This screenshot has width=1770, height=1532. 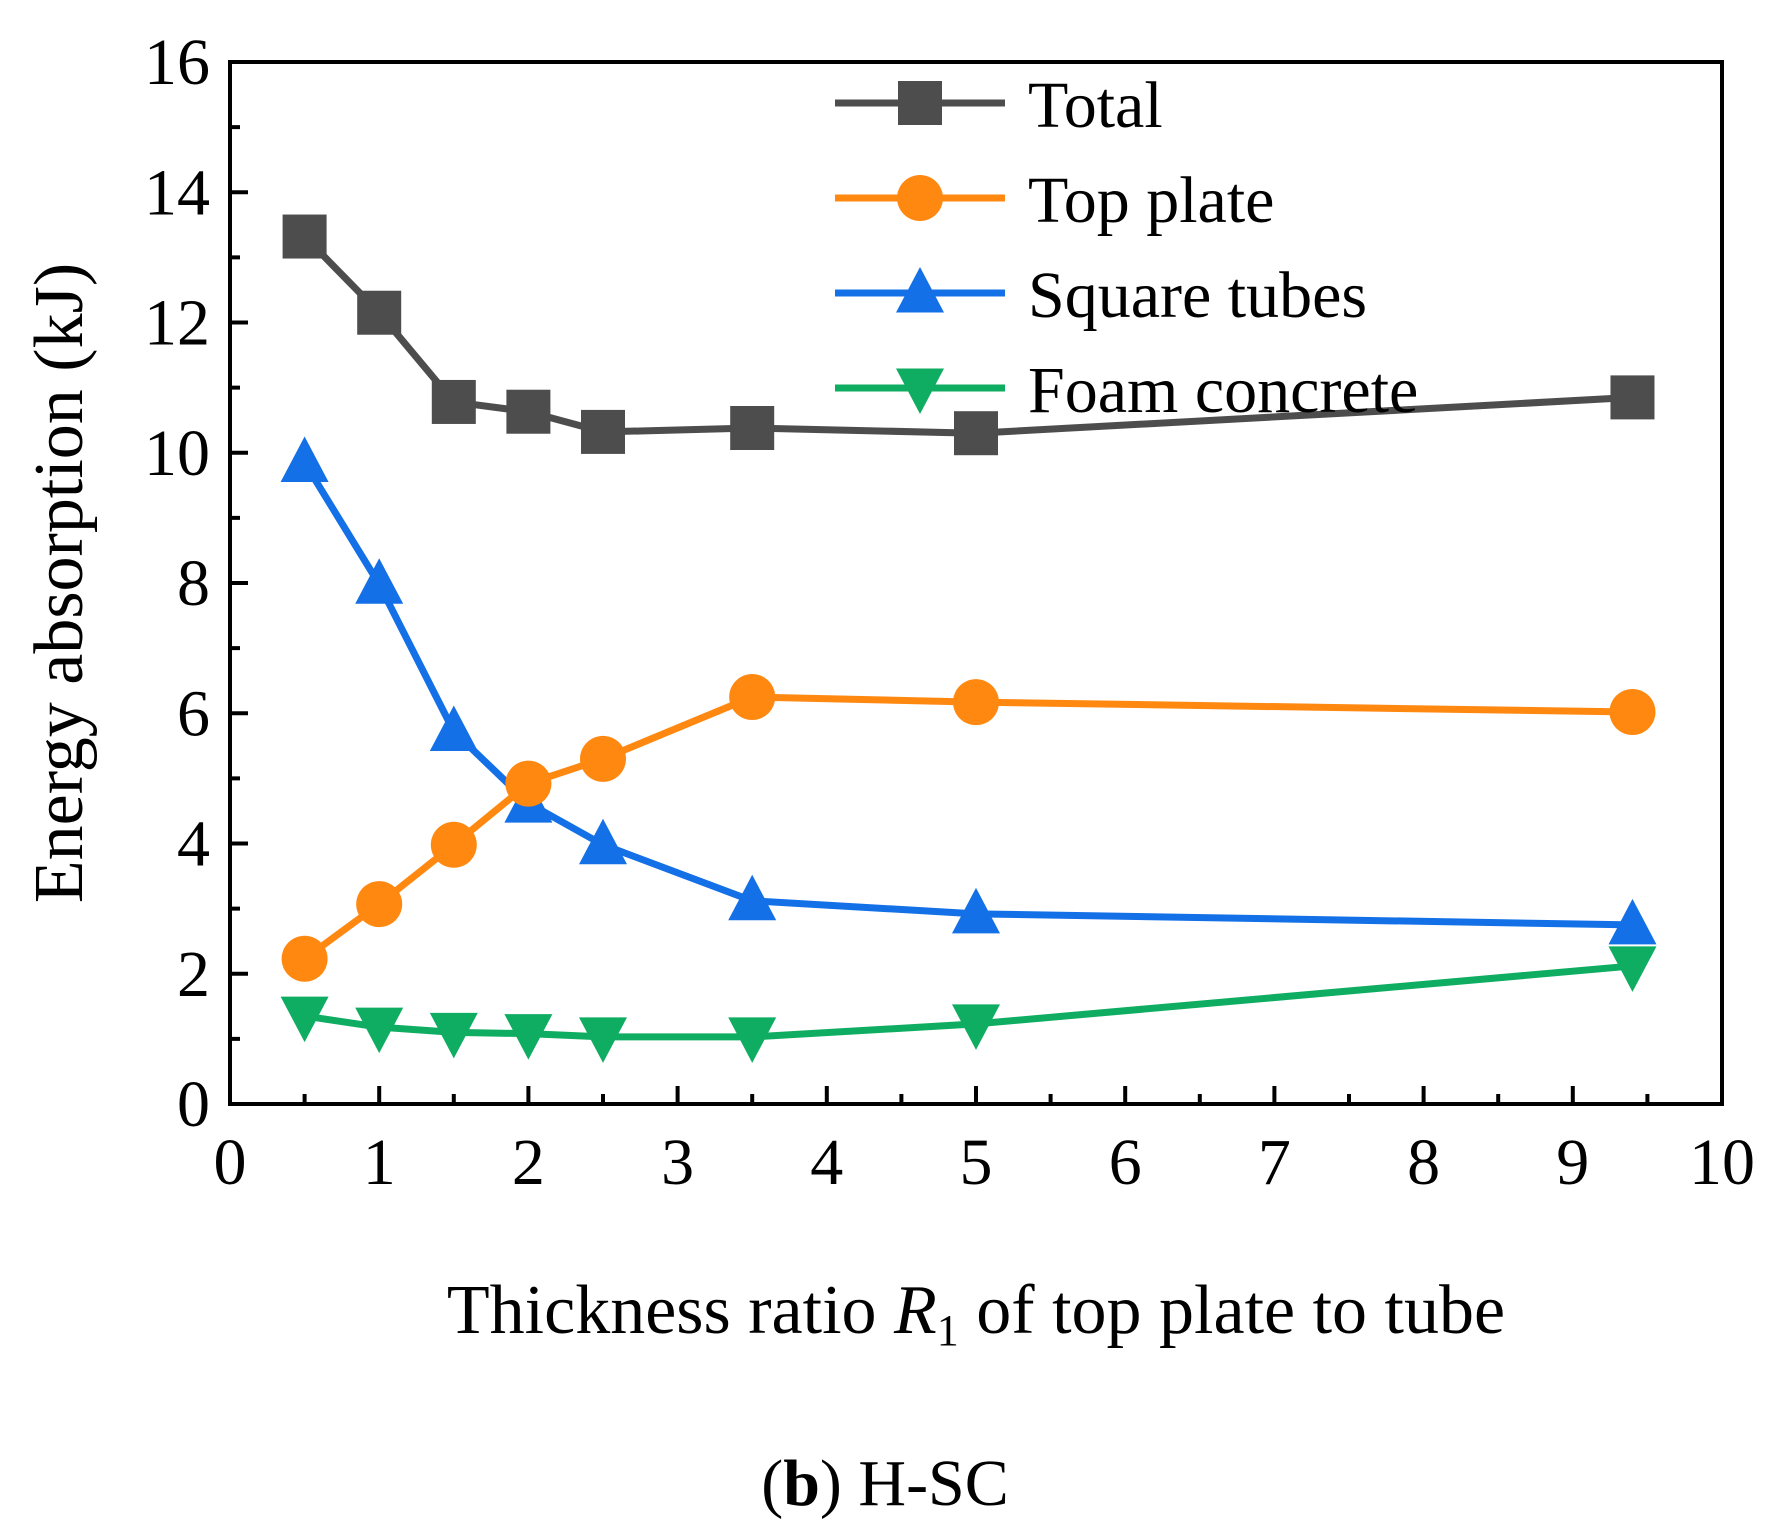 I want to click on caption-label: b, so click(x=801, y=1483).